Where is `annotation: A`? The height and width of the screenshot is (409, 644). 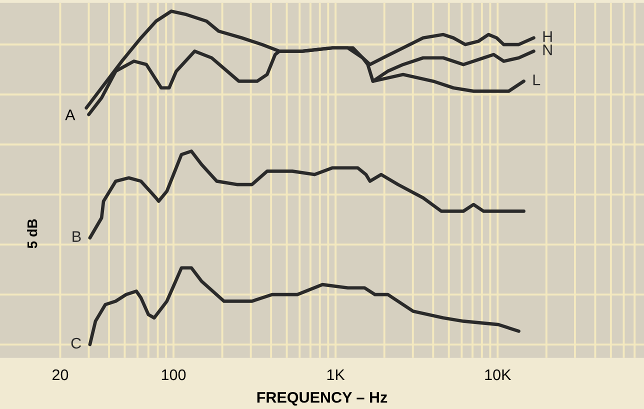
annotation: A is located at coordinates (70, 115).